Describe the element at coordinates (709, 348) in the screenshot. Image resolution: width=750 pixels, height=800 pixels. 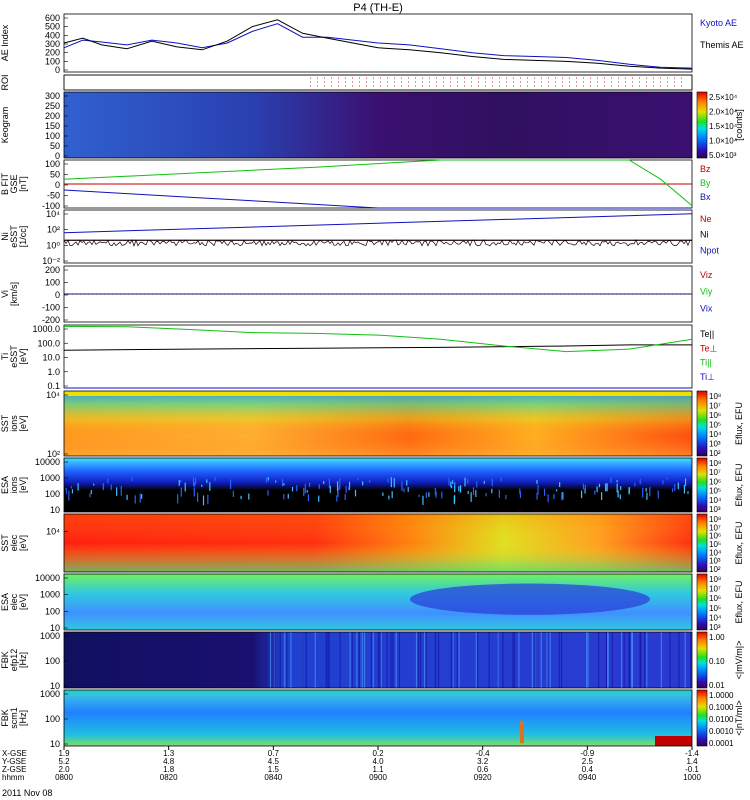
I see `legend-entry: Te⊥` at that location.